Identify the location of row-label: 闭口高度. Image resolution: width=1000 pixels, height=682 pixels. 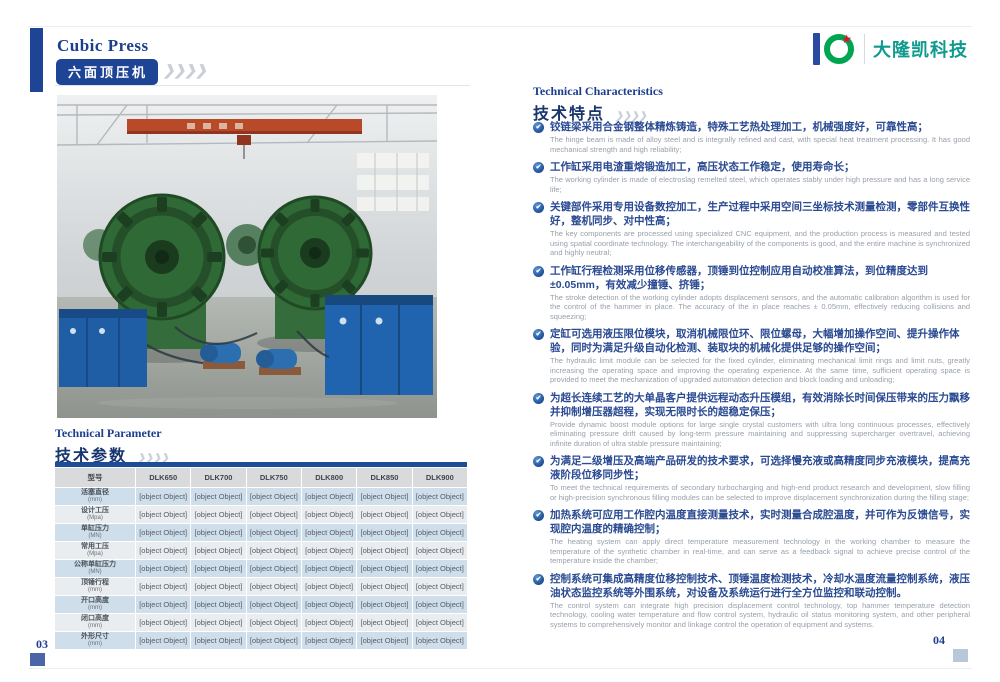
(95, 618).